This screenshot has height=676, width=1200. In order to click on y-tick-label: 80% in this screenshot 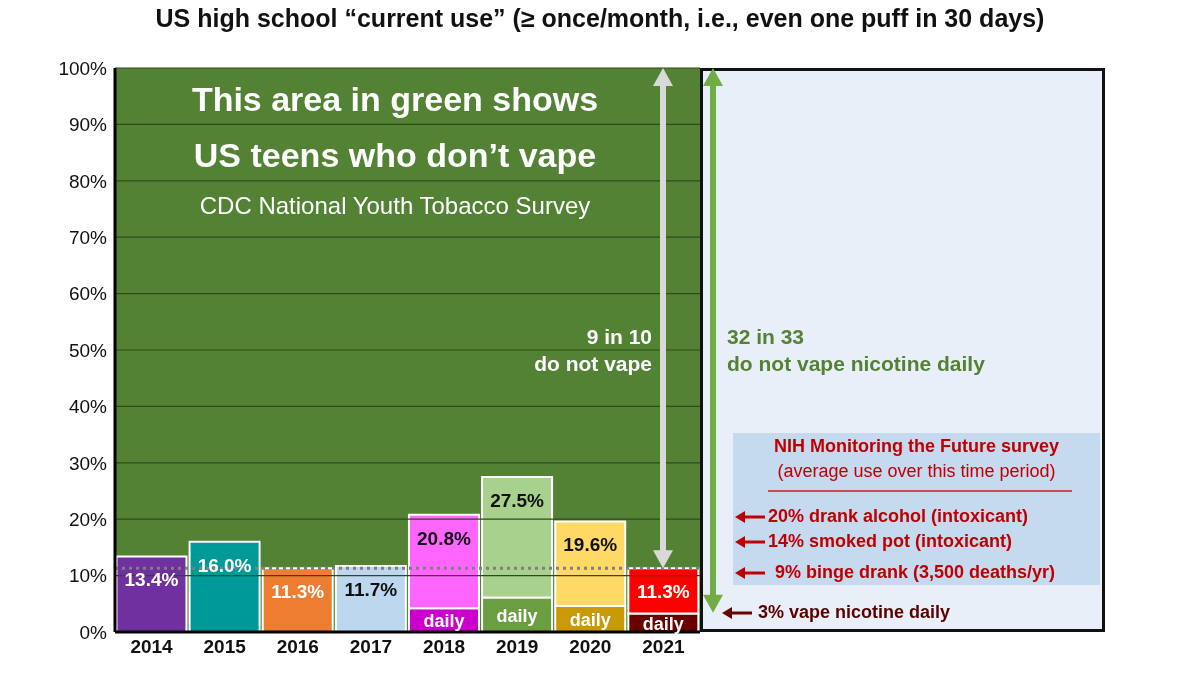, I will do `click(88, 181)`.